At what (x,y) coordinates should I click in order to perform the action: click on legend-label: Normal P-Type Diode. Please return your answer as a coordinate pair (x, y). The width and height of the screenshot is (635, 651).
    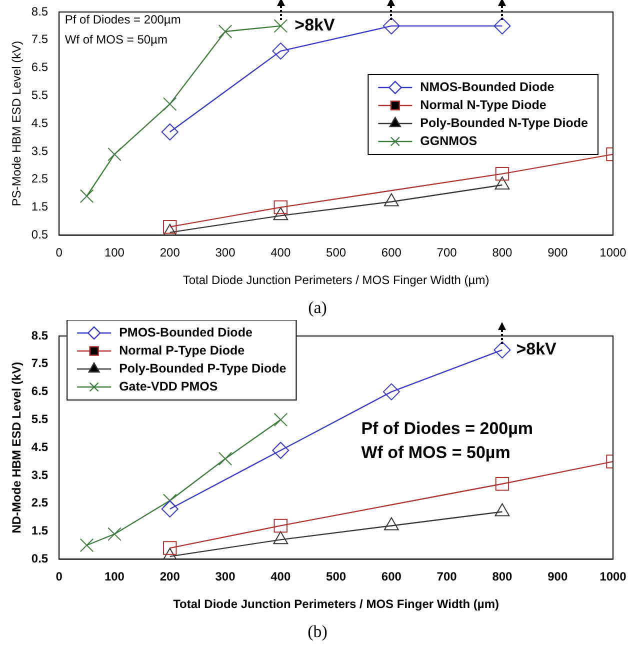
    Looking at the image, I should click on (182, 350).